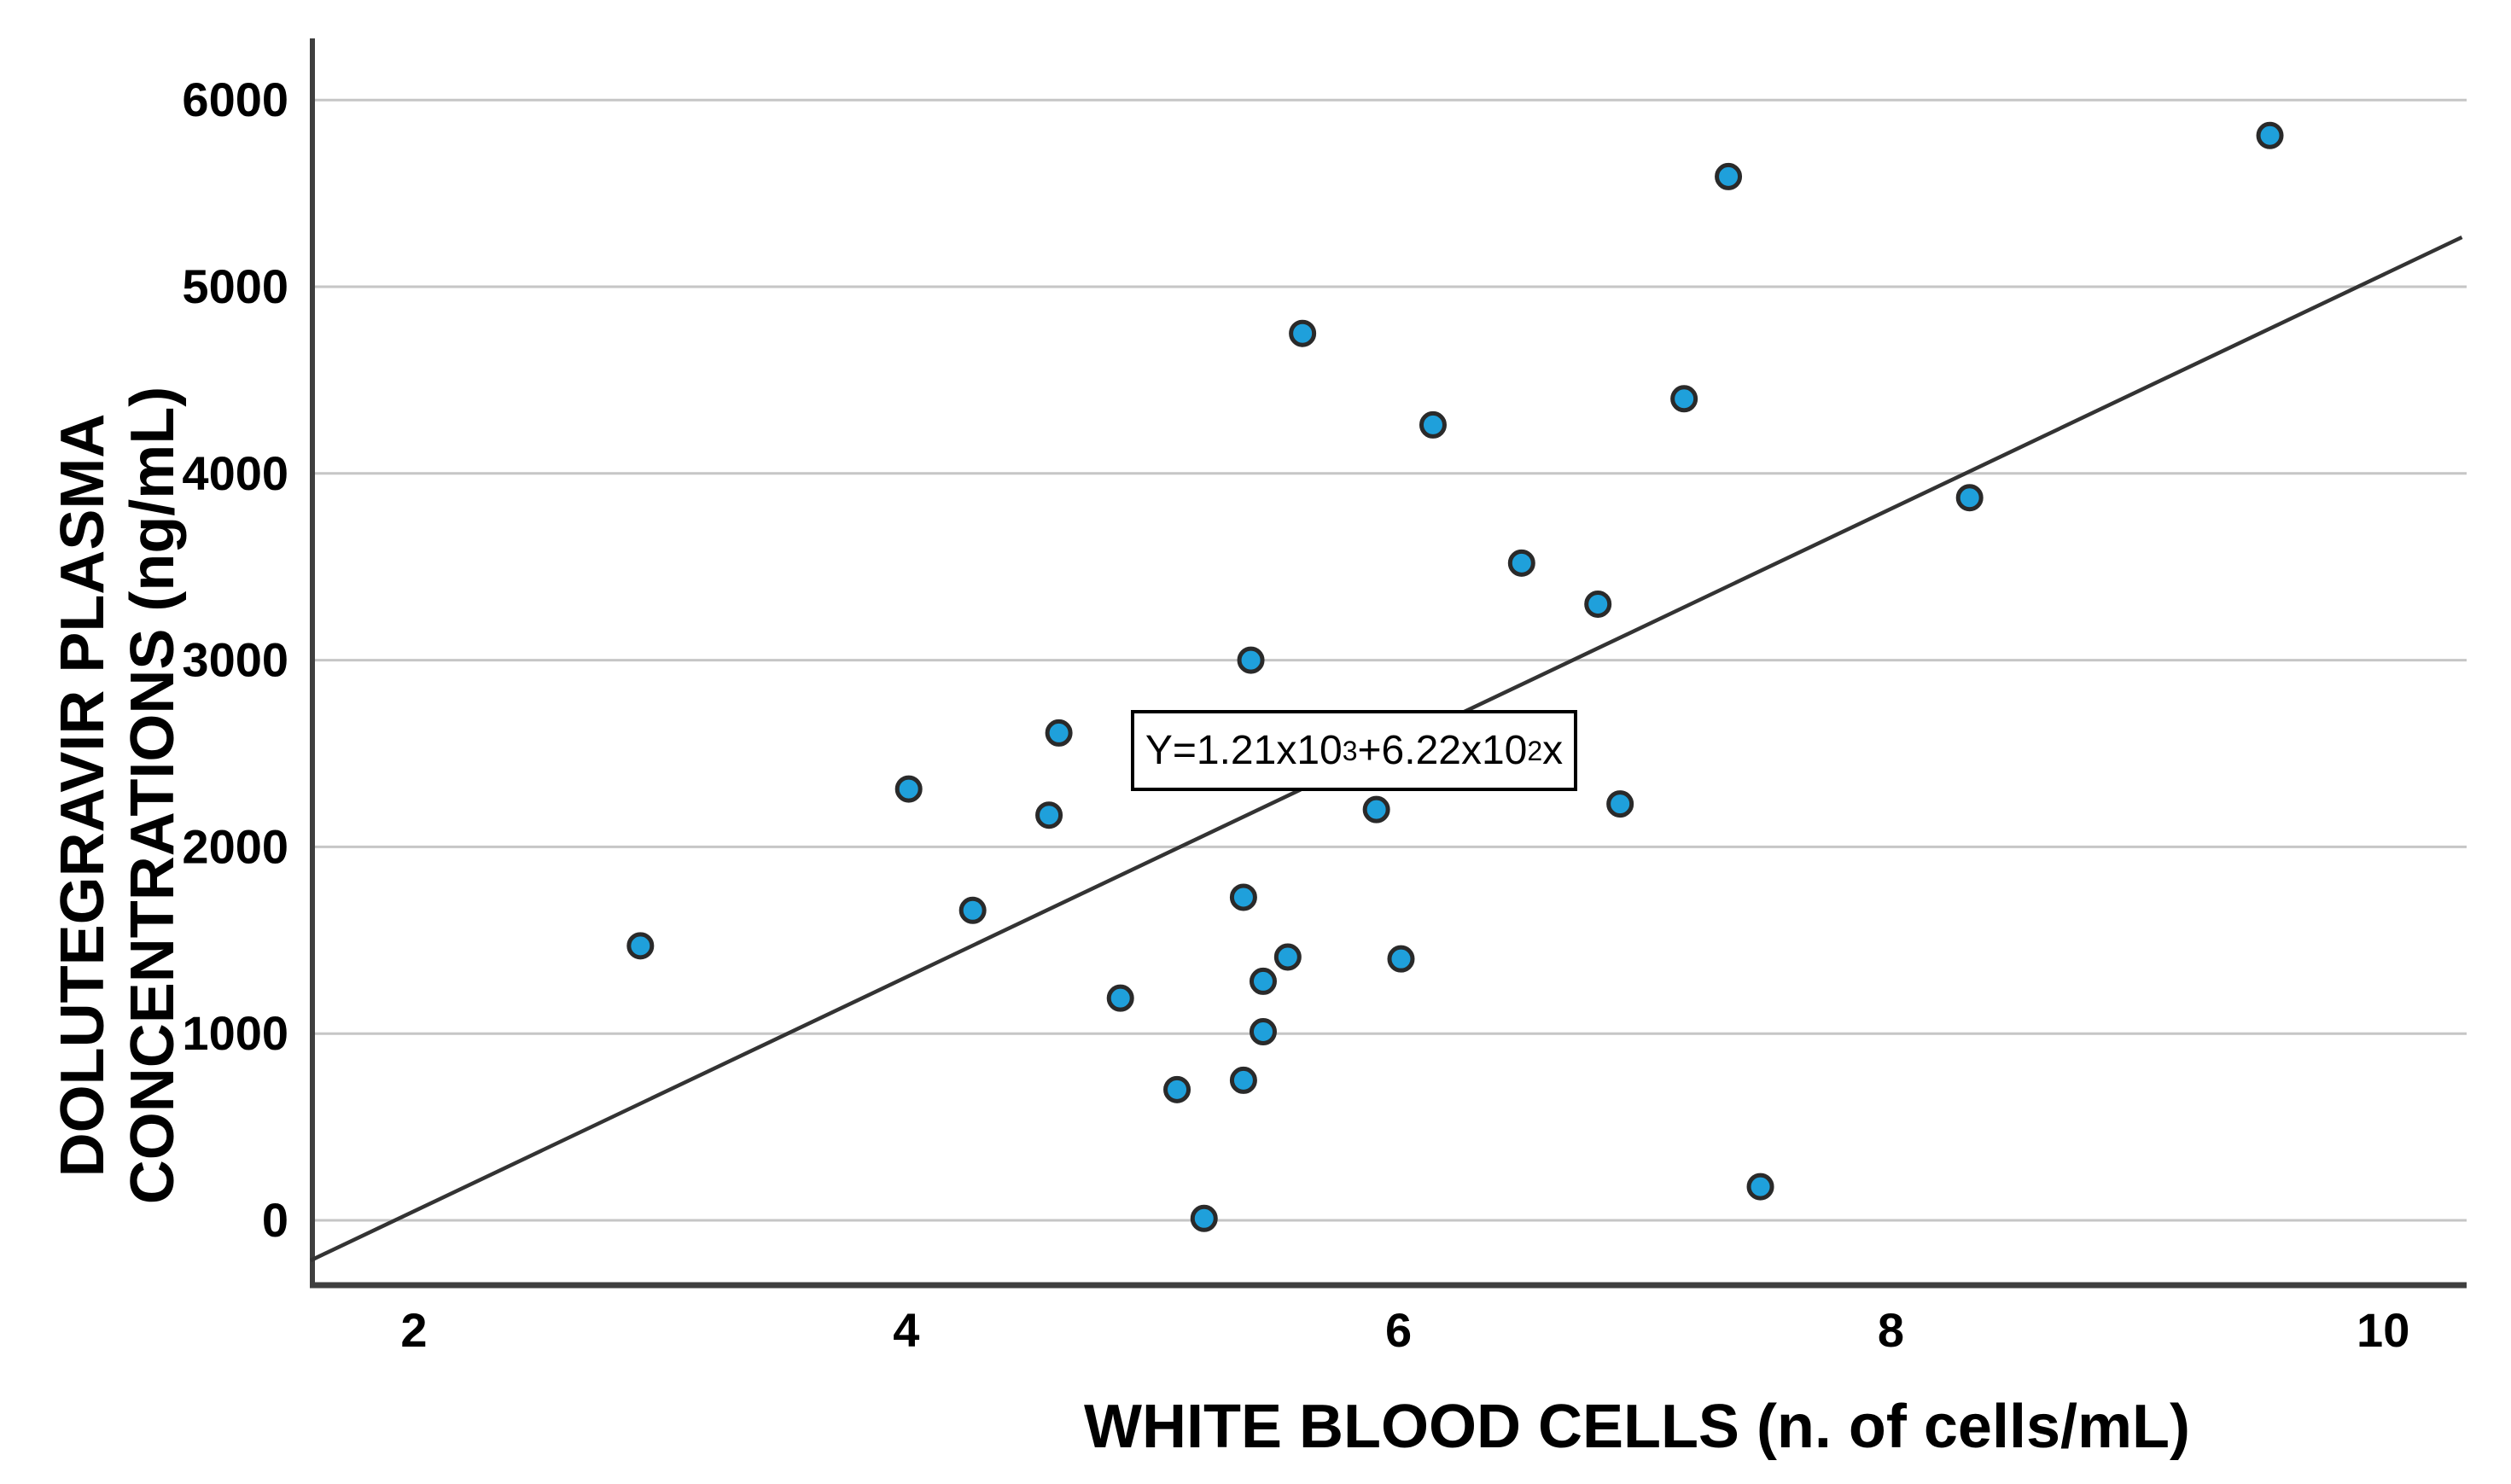  I want to click on x-tick-label: 10, so click(2383, 1330).